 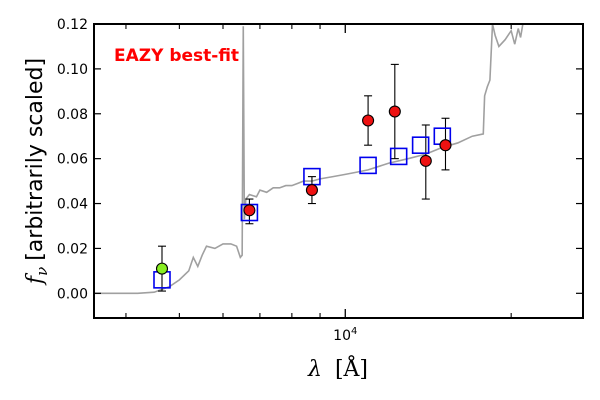 What do you see at coordinates (42, 271) in the screenshot?
I see `y-axis-subscript: ν` at bounding box center [42, 271].